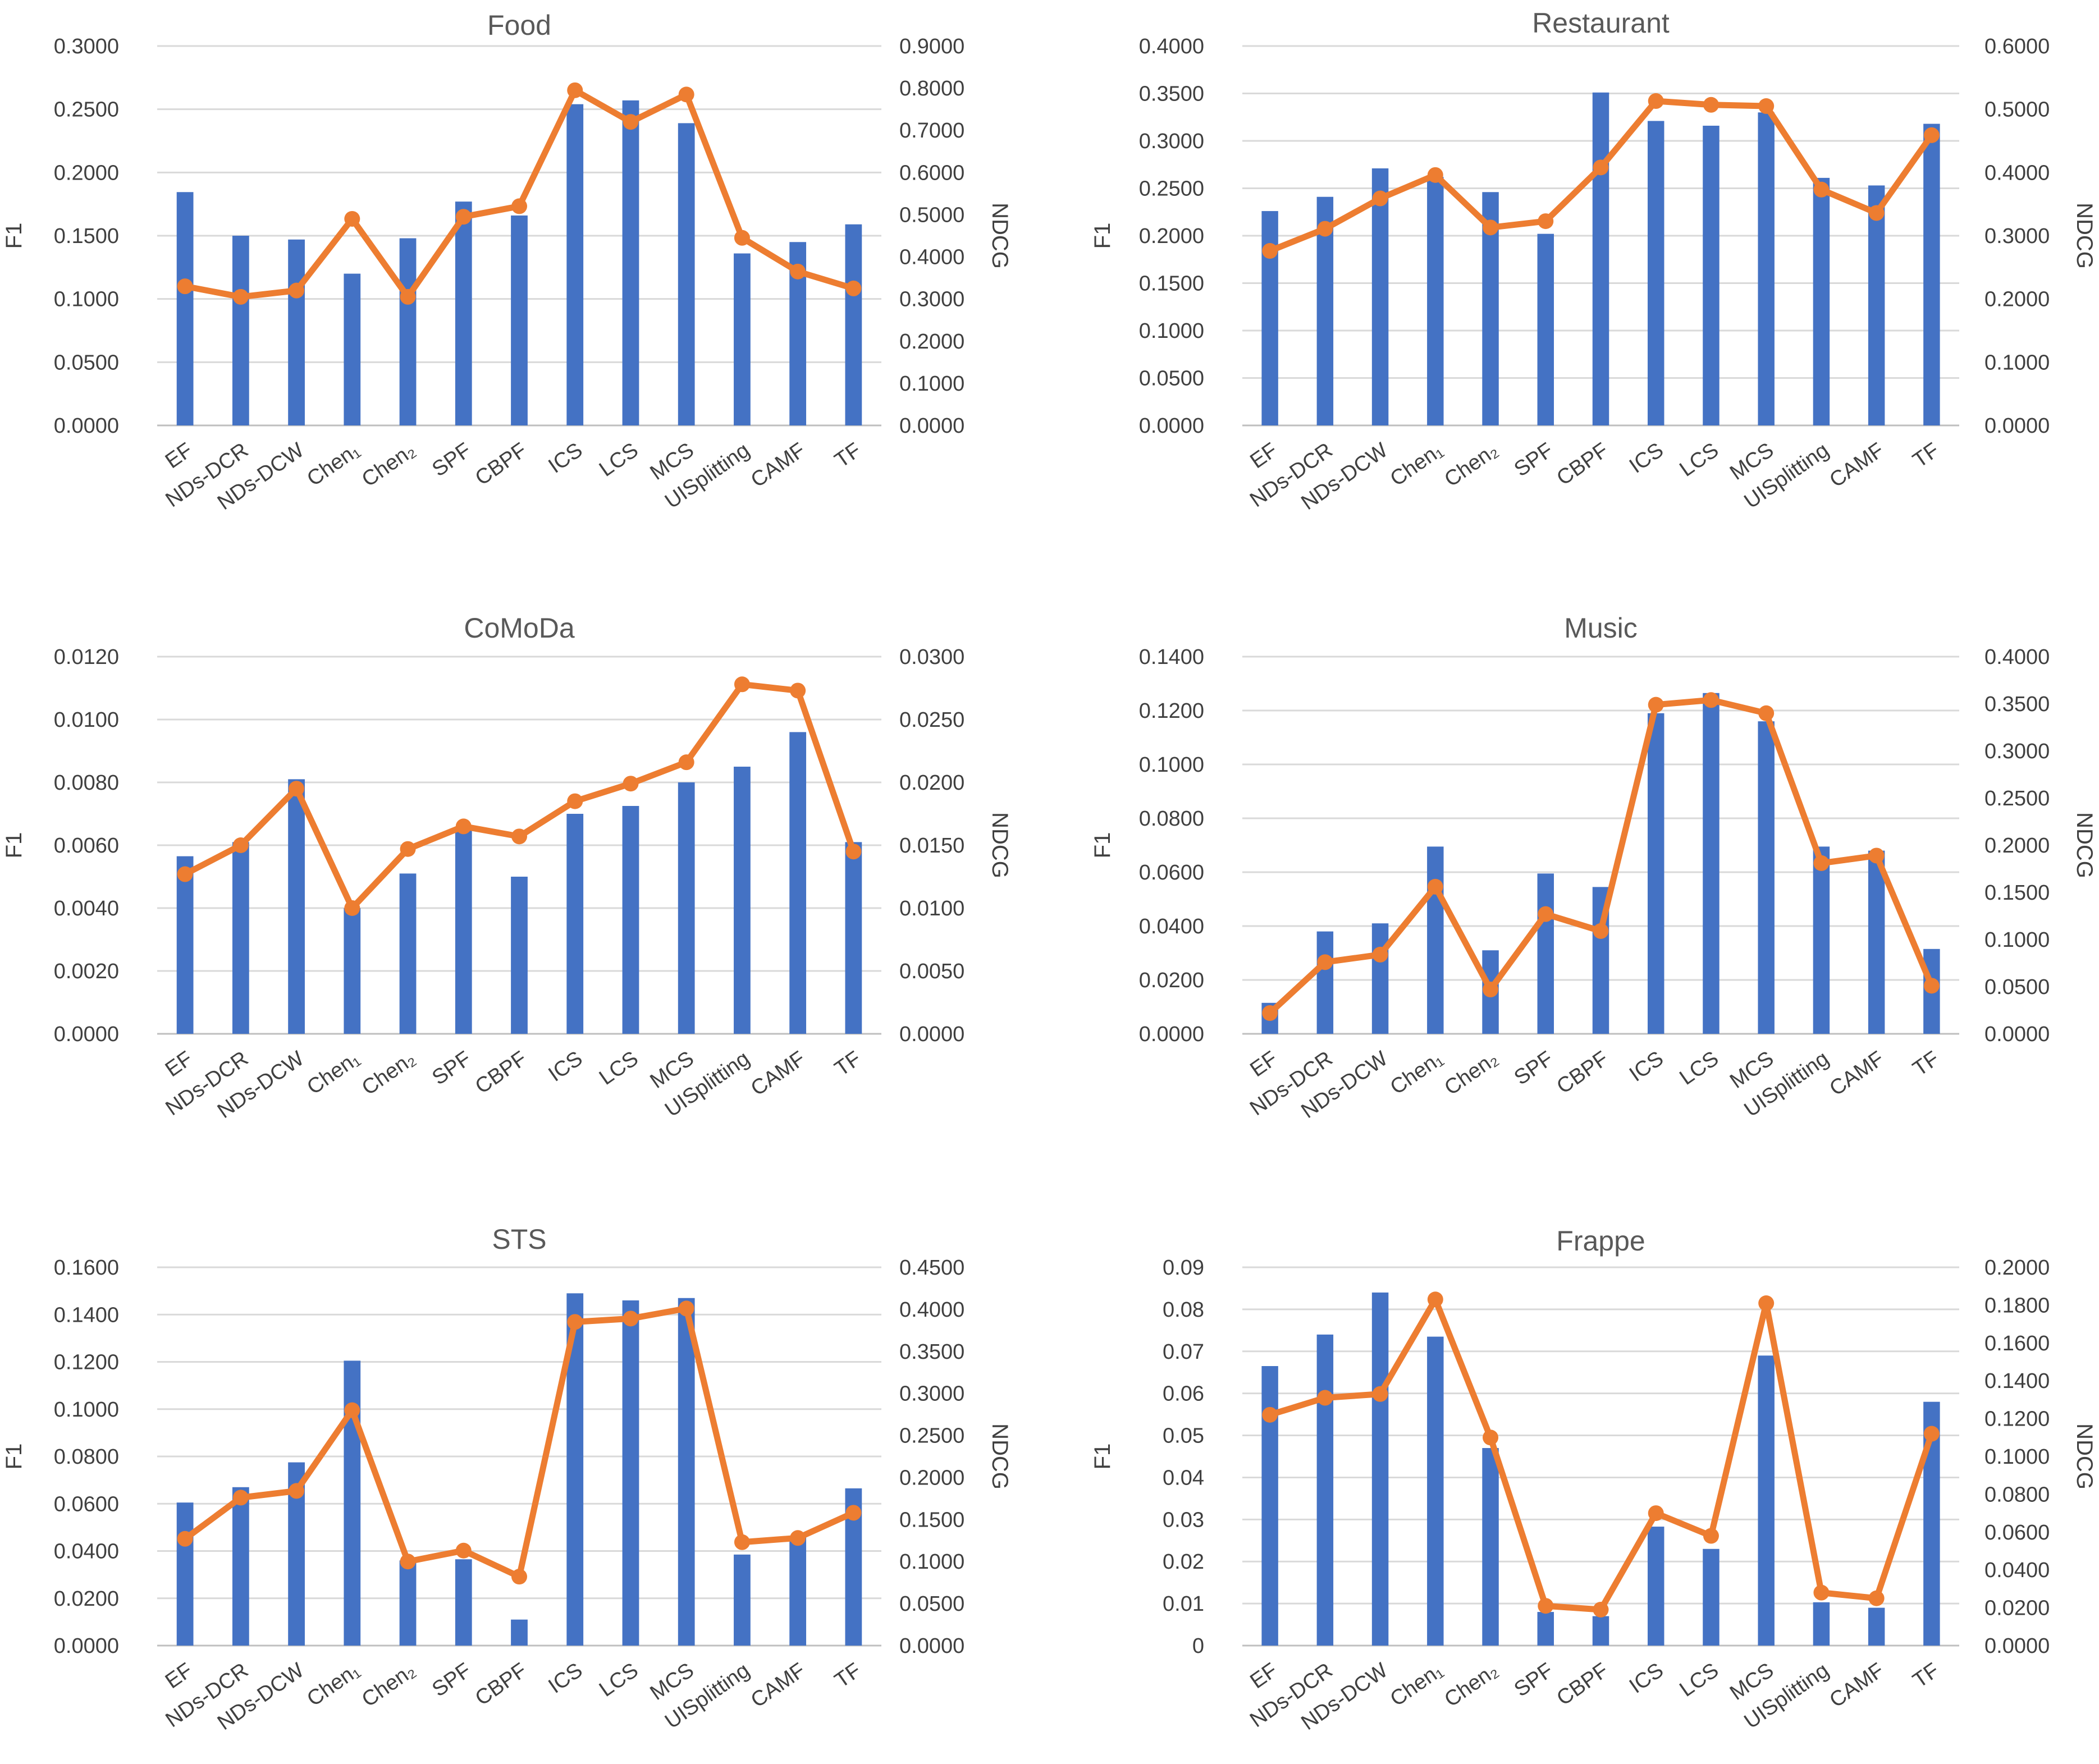 This screenshot has width=2099, height=1764. Describe the element at coordinates (1656, 705) in the screenshot. I see `ndcg-point-ICS` at that location.